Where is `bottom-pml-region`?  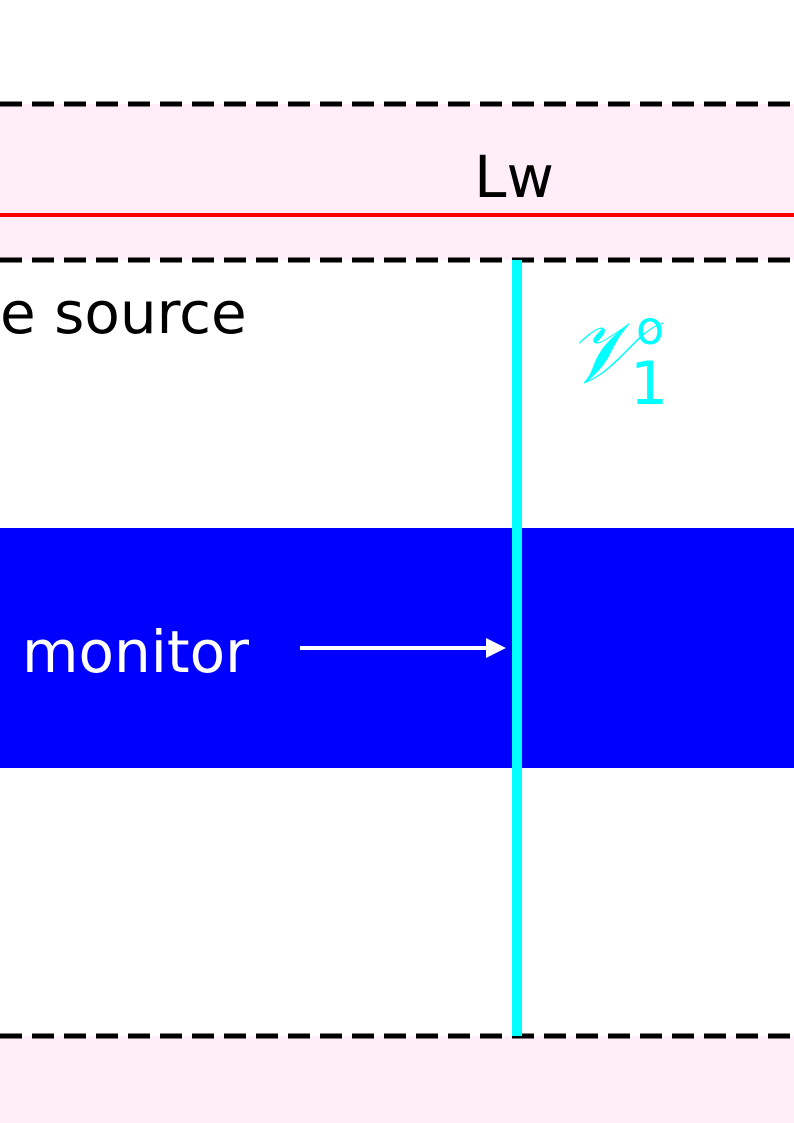
bottom-pml-region is located at coordinates (397, 1079).